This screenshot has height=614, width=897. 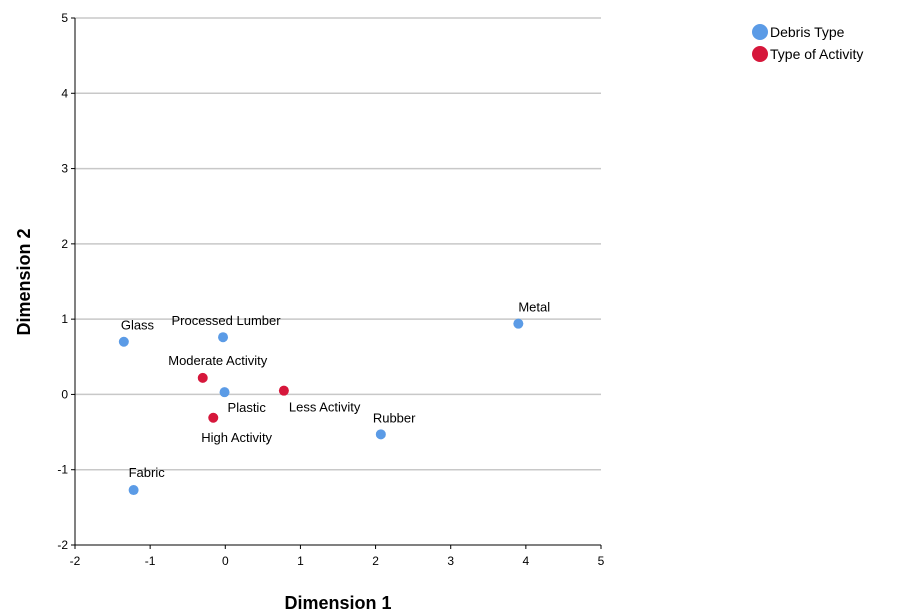 I want to click on point-plastic, so click(x=224, y=392).